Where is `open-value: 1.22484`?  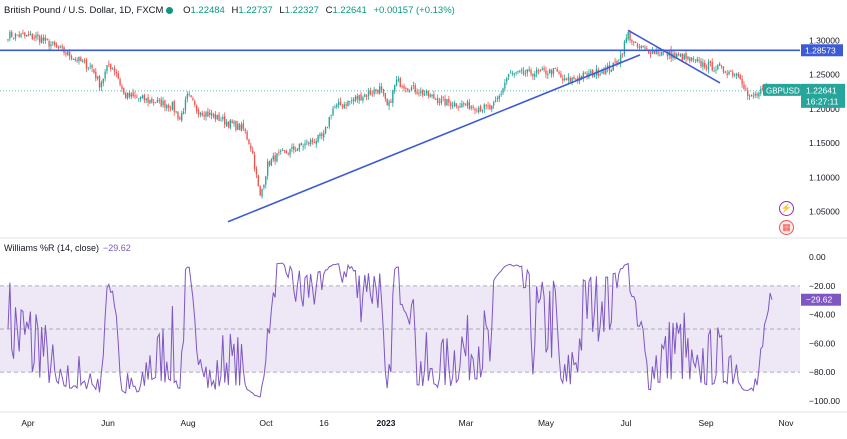
open-value: 1.22484 is located at coordinates (207, 10).